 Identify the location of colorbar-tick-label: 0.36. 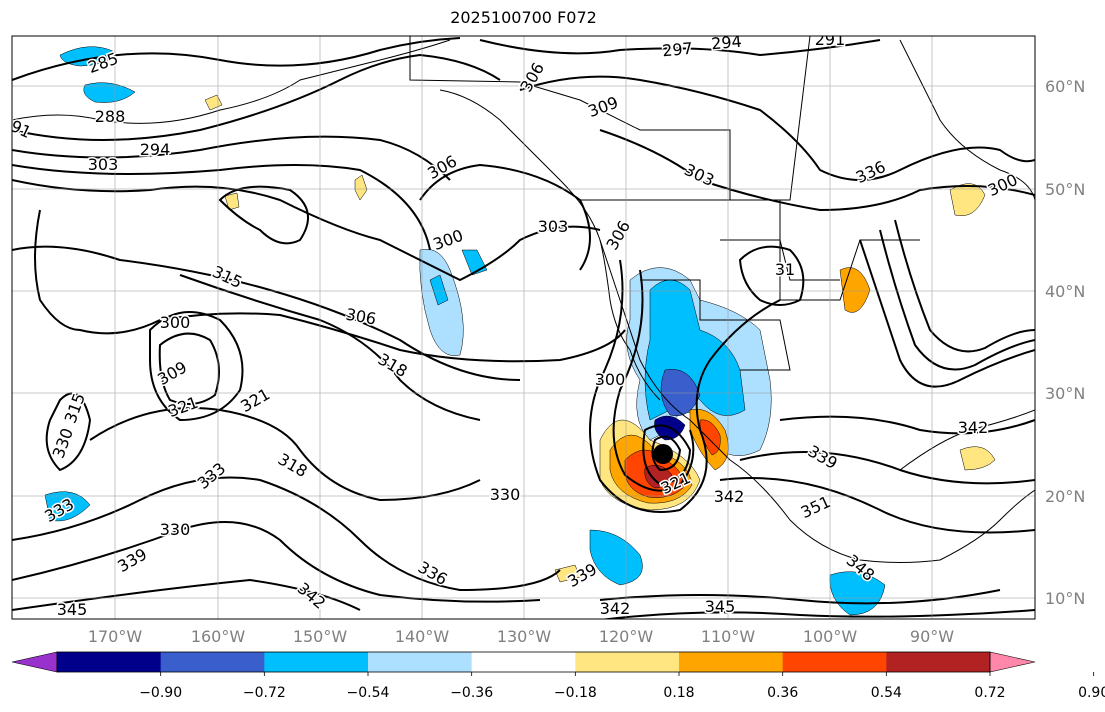
(782, 693).